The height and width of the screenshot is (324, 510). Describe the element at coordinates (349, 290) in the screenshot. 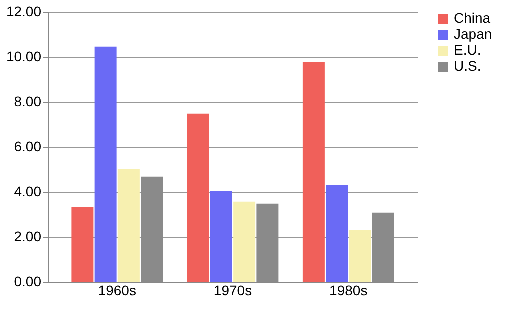

I see `x-tick-label: 1980s` at that location.